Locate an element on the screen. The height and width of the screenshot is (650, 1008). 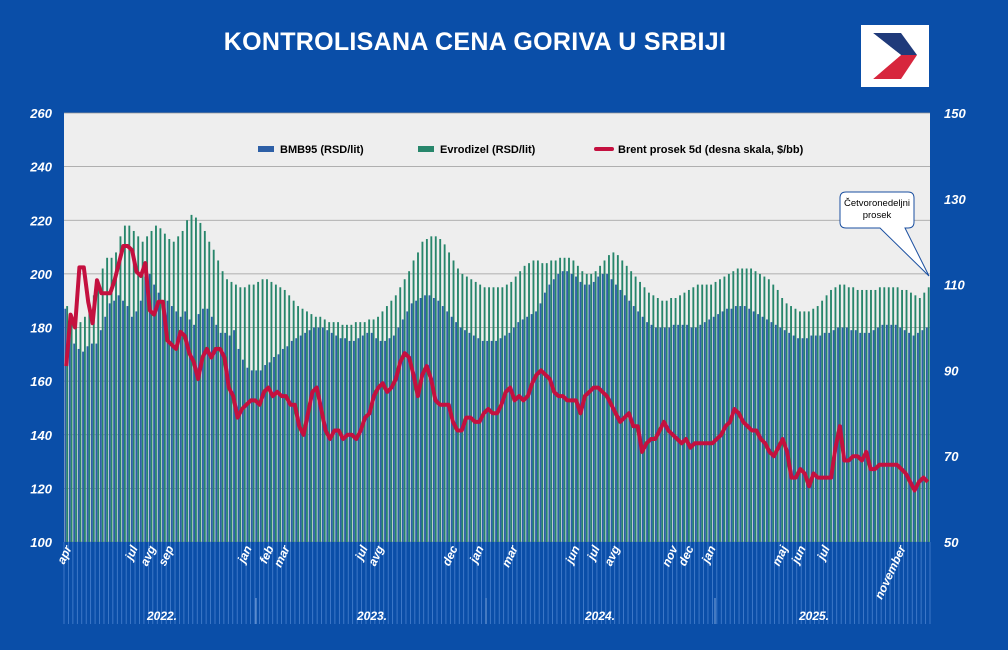
right-tick-label: 70 is located at coordinates (951, 456).